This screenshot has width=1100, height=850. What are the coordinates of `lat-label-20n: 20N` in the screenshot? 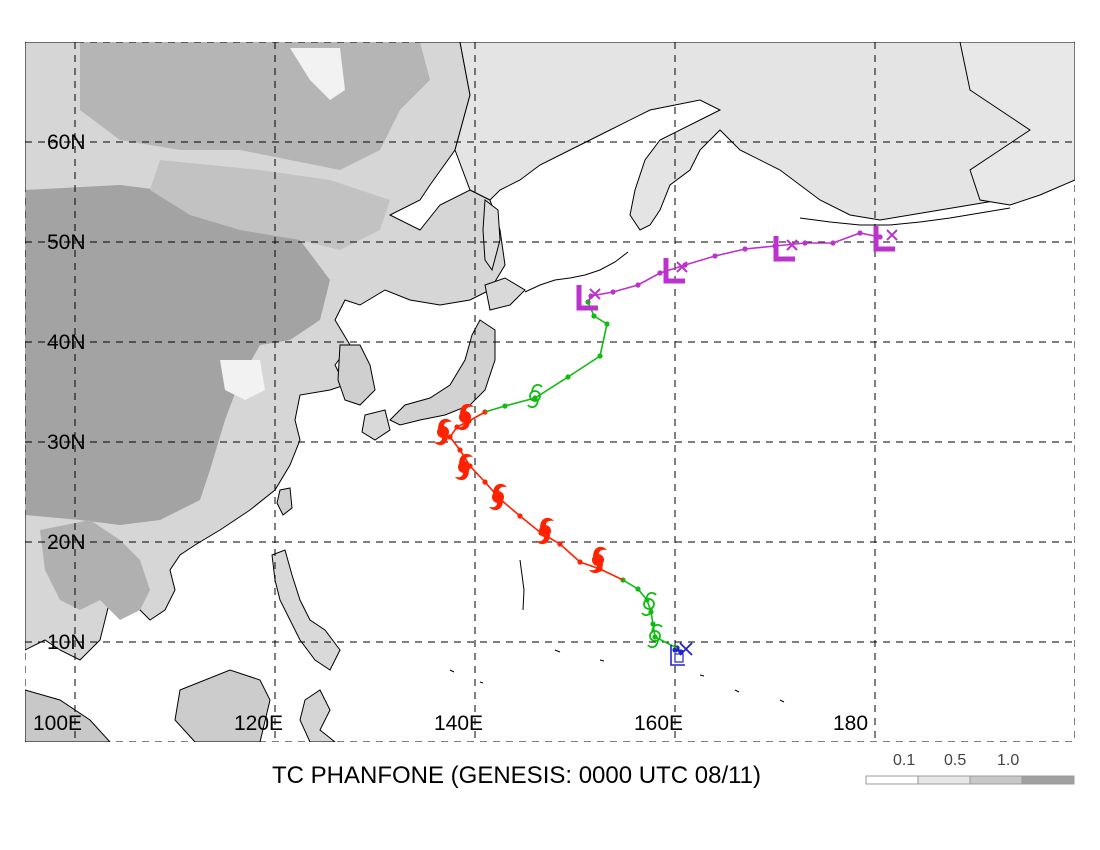 It's located at (66, 542).